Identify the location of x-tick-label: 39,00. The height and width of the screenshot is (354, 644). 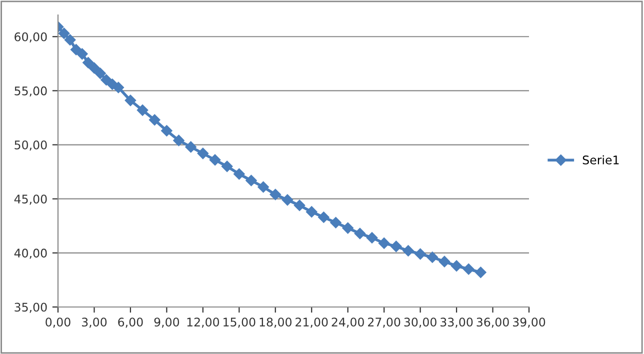
(529, 323).